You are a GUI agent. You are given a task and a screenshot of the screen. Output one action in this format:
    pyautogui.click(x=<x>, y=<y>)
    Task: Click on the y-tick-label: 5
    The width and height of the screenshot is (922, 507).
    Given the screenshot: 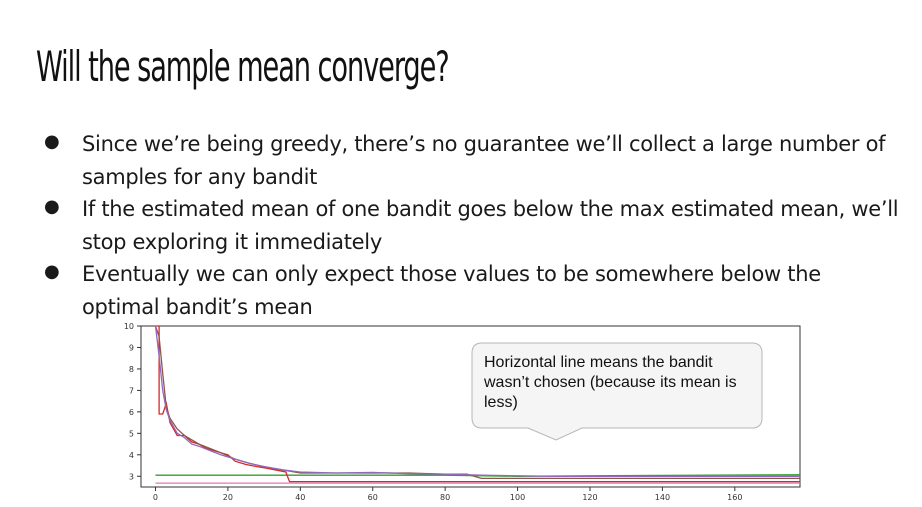 What is the action you would take?
    pyautogui.click(x=131, y=433)
    